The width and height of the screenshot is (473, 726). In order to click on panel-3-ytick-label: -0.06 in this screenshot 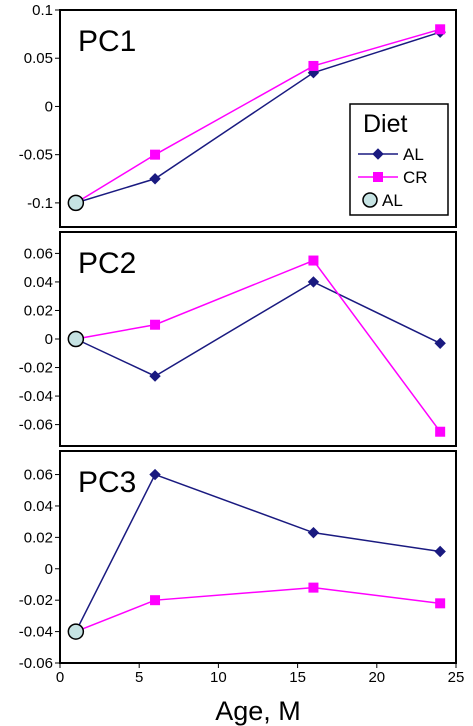, I will do `click(36, 663)`.